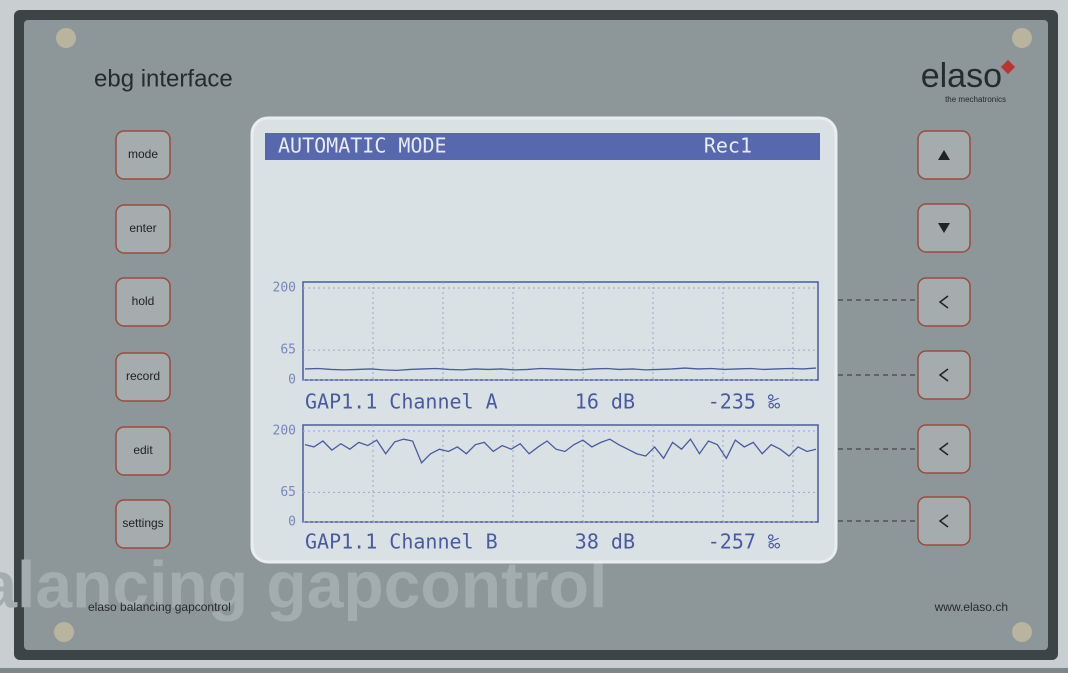 This screenshot has height=673, width=1068. Describe the element at coordinates (401, 542) in the screenshot. I see `channel-name: GAP1.1 Channel B` at that location.